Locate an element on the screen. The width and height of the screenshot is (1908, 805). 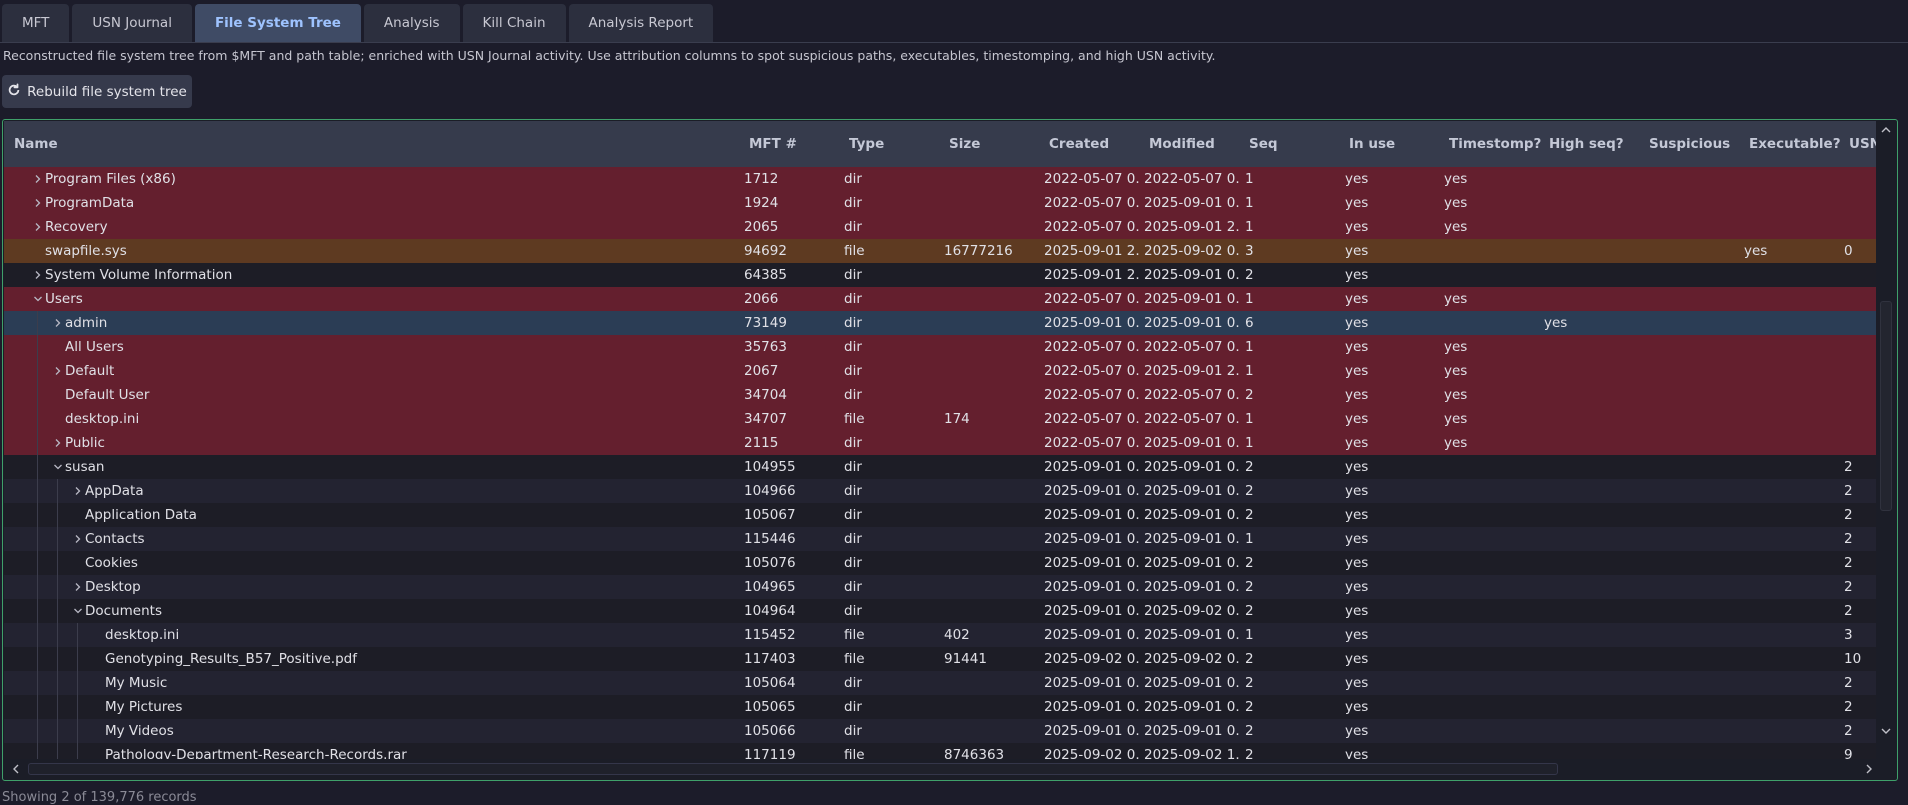
column-header-name: Name is located at coordinates (36, 144).